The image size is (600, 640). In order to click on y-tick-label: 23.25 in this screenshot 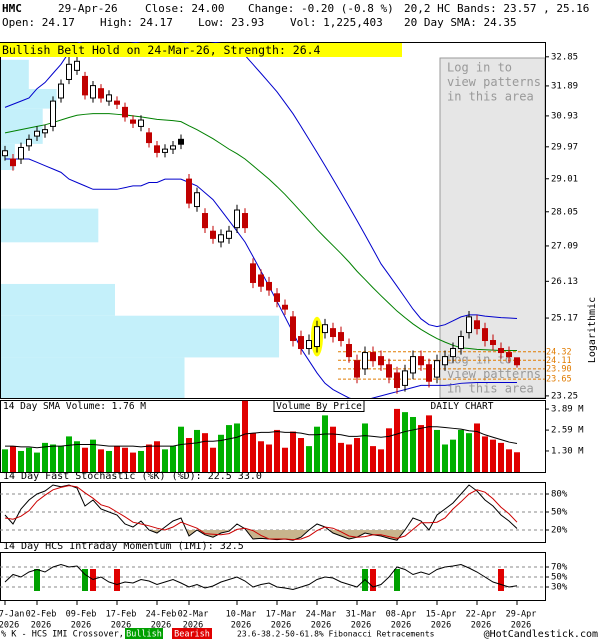, I will do `click(564, 396)`.